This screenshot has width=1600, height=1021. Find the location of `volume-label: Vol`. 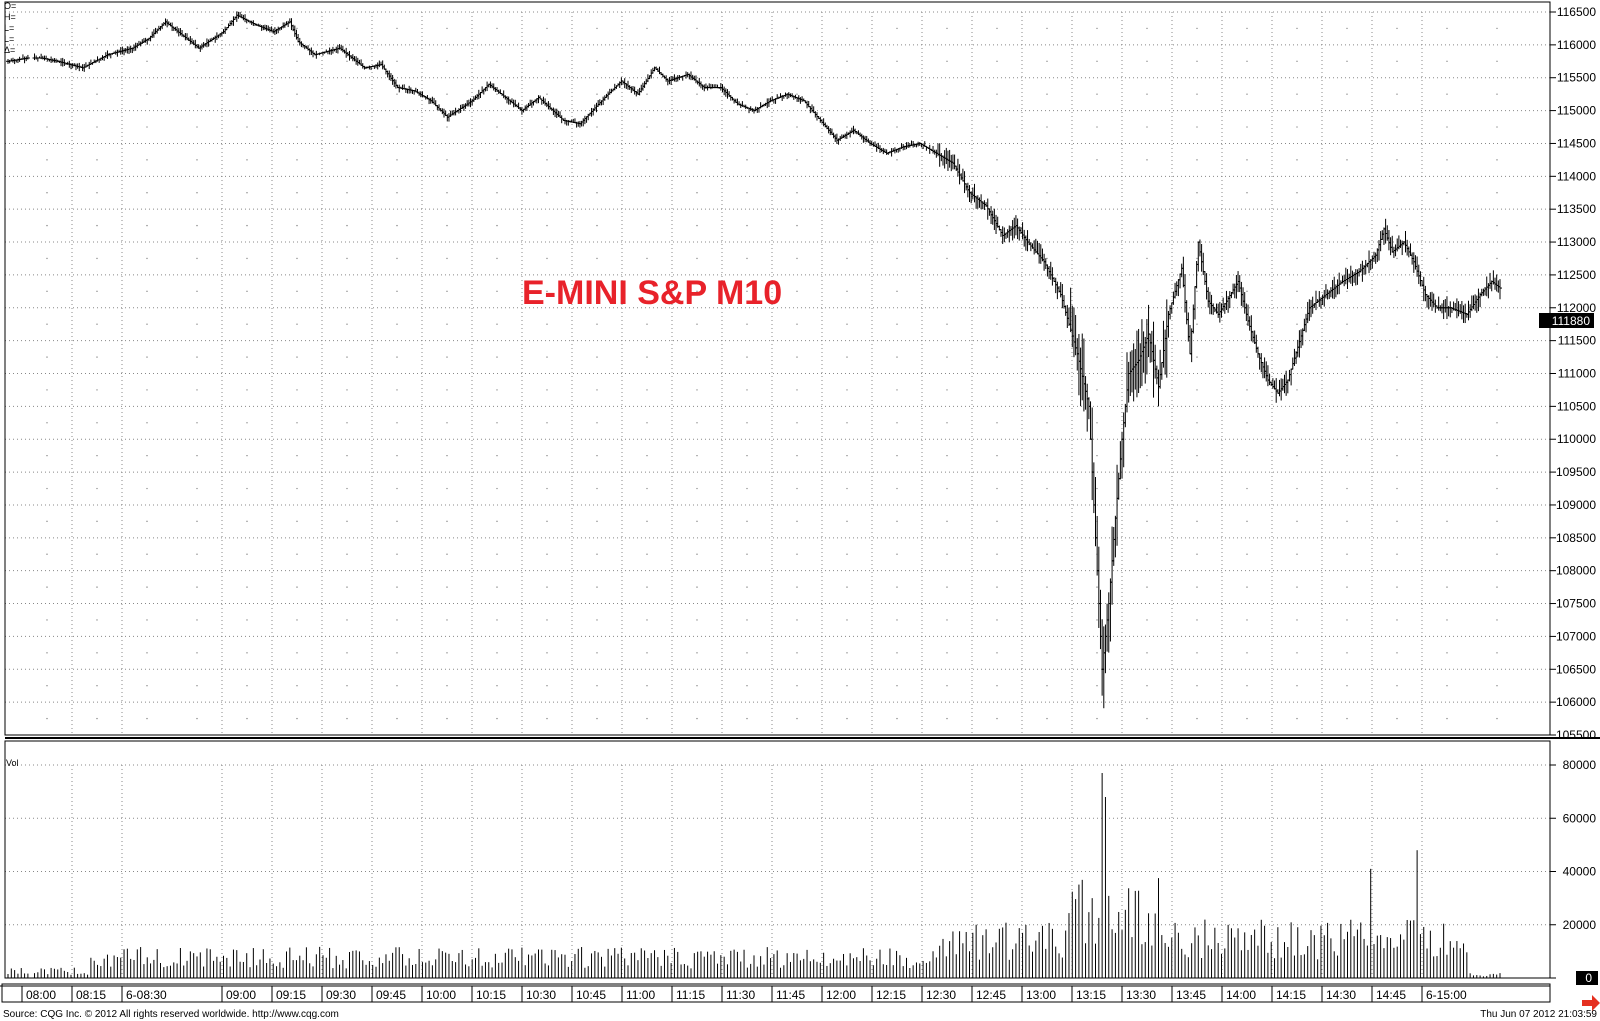

volume-label: Vol is located at coordinates (12, 763).